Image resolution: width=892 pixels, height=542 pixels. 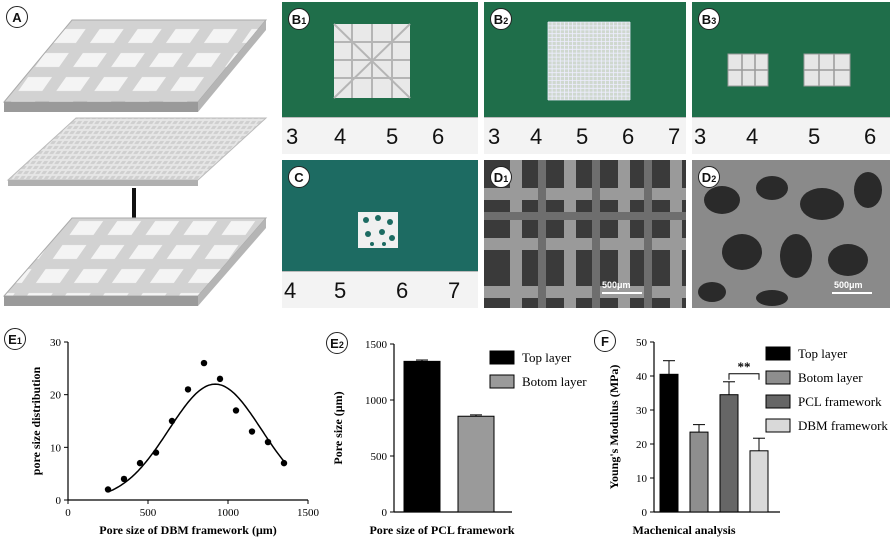 I want to click on y-tick-label: 500, so click(x=379, y=457).